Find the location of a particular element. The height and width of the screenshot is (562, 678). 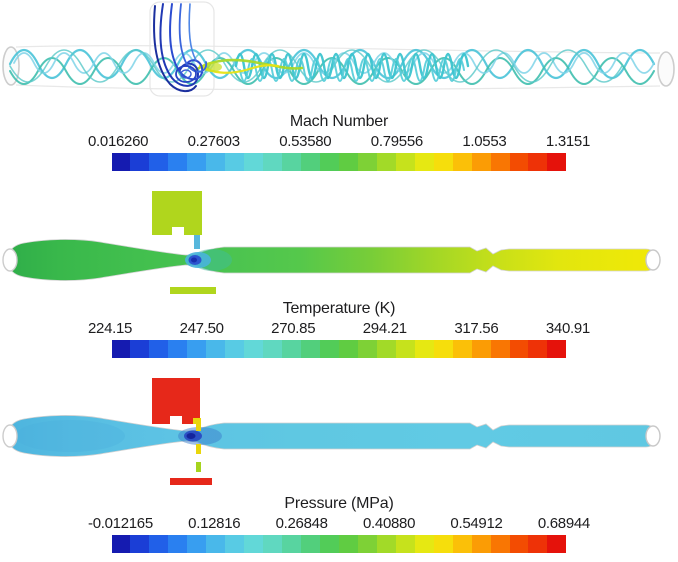

tick-label: 0.12816 is located at coordinates (214, 523).